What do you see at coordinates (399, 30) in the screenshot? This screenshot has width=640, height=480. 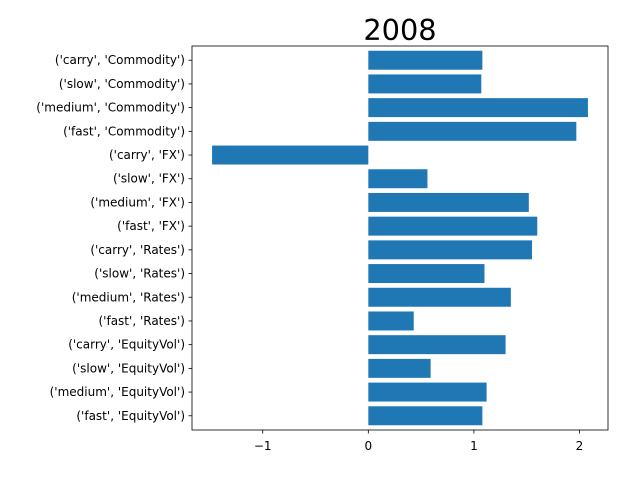 I see `chart-title: 2008` at bounding box center [399, 30].